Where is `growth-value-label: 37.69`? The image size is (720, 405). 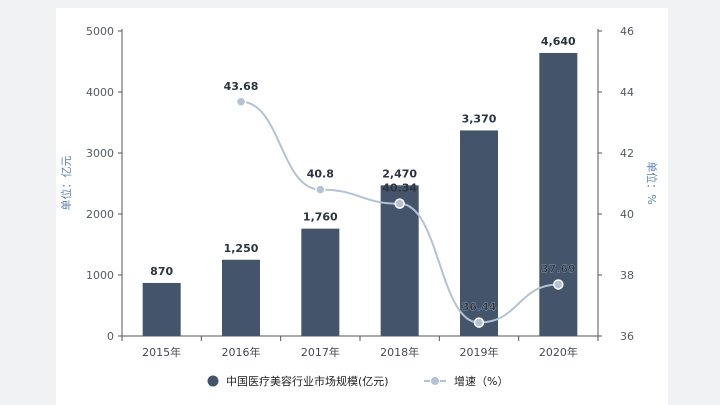
growth-value-label: 37.69 is located at coordinates (558, 268).